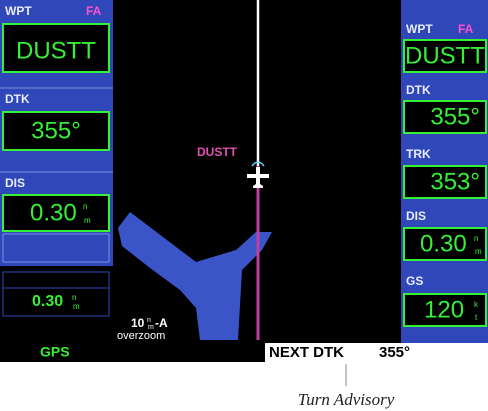  Describe the element at coordinates (56, 248) in the screenshot. I see `empty-field` at that location.